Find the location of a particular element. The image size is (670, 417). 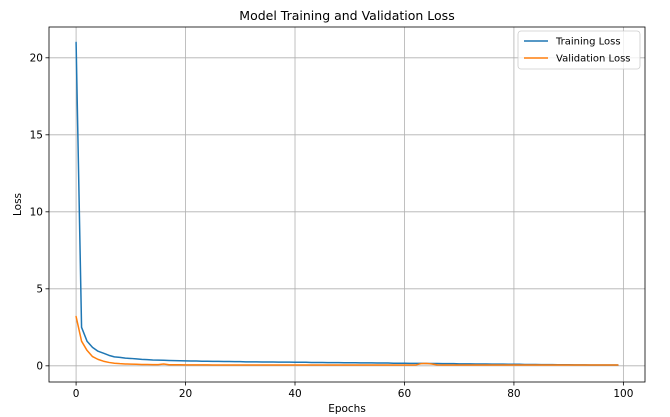

x-tick-label: 80 is located at coordinates (513, 394).